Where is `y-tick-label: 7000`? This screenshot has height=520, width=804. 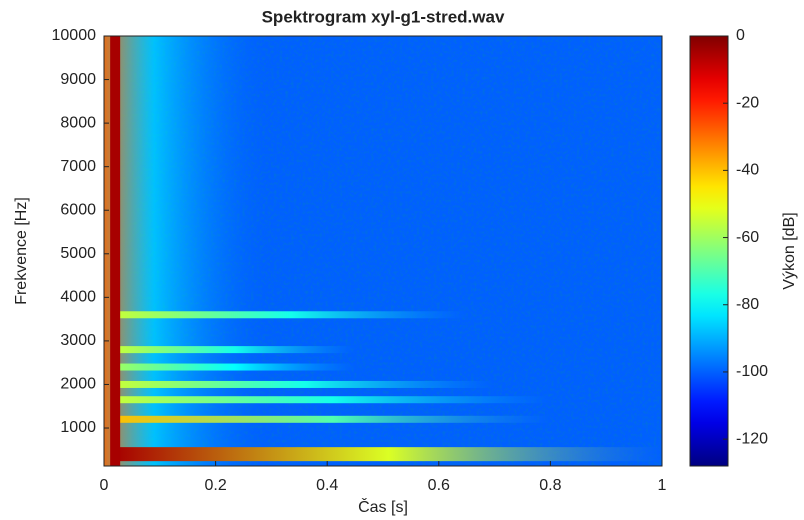
y-tick-label: 7000 is located at coordinates (78, 166).